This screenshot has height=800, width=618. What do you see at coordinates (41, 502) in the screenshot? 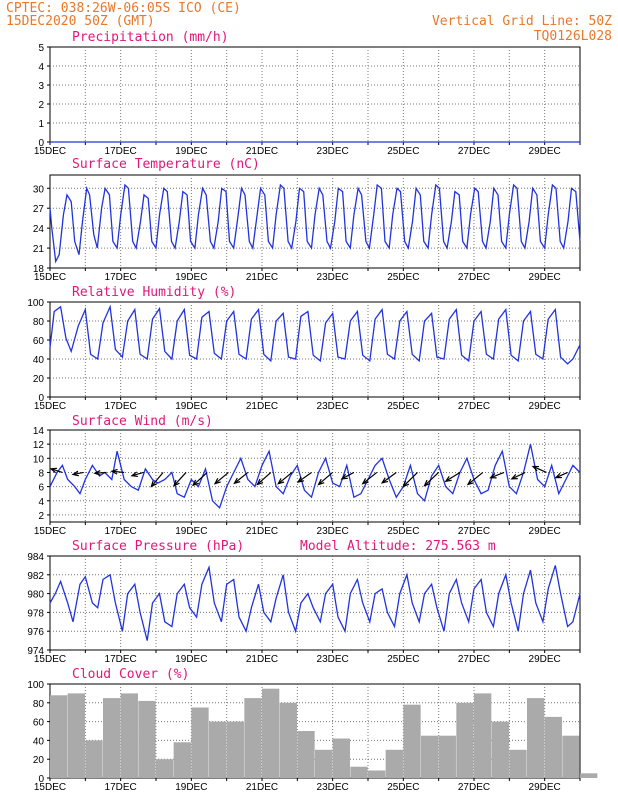
I see `y-tick-label: 4` at bounding box center [41, 502].